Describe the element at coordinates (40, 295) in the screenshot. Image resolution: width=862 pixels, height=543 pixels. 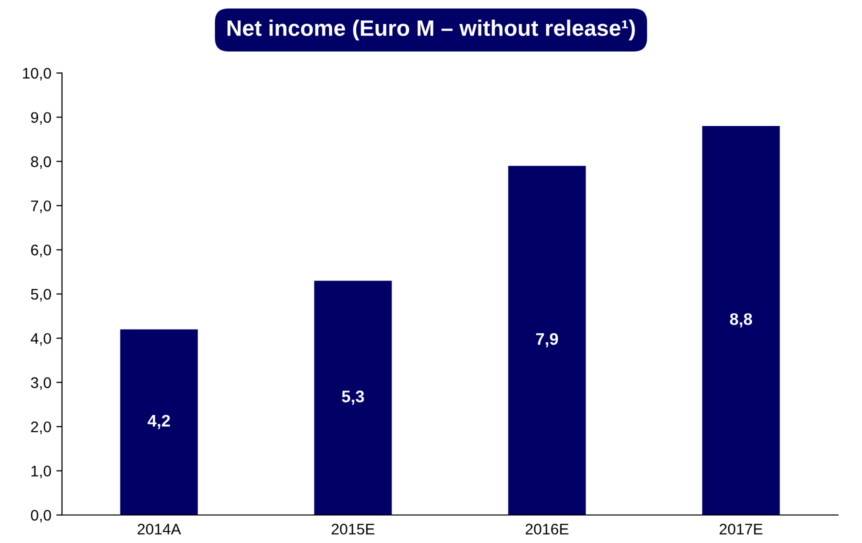
I see `y-tick-label: 5,0` at that location.